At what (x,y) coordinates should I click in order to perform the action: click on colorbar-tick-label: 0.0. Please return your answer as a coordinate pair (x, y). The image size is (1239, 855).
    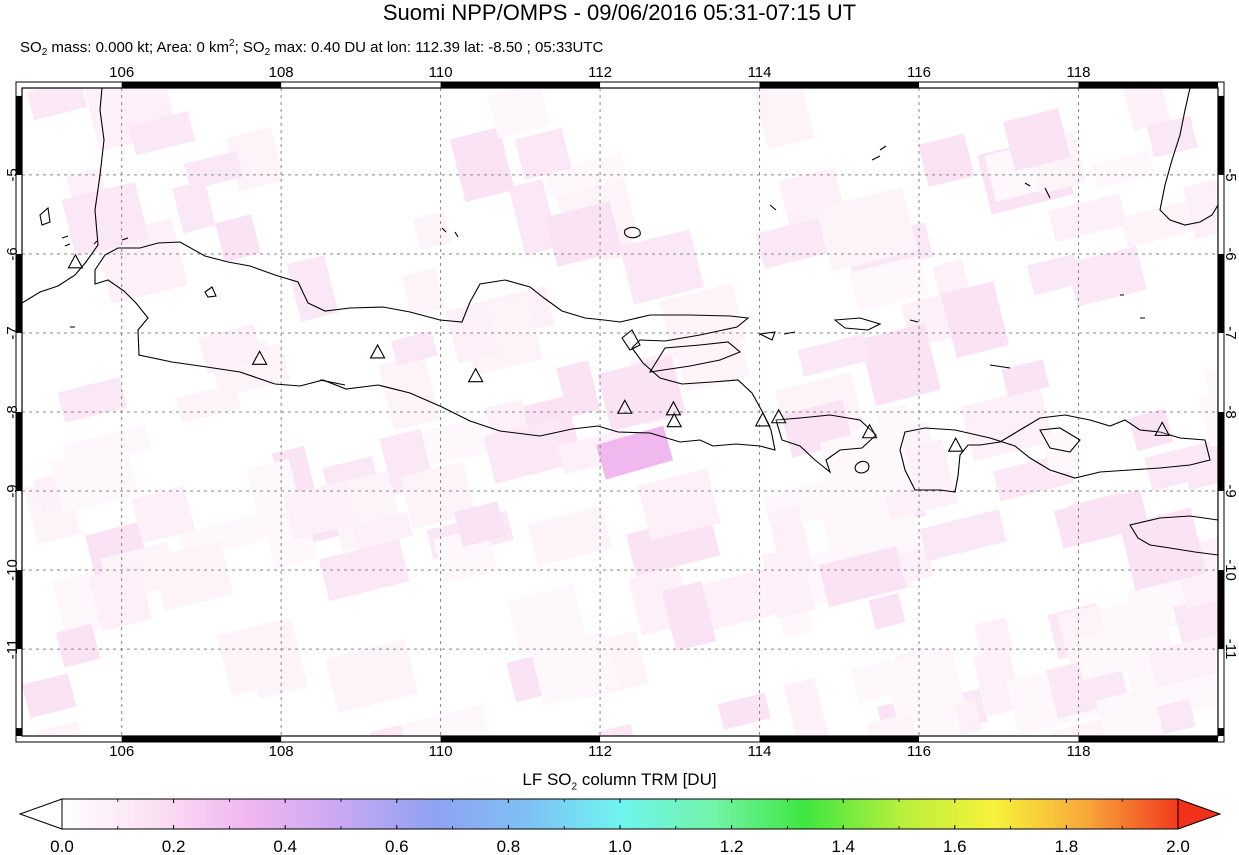
    Looking at the image, I should click on (62, 846).